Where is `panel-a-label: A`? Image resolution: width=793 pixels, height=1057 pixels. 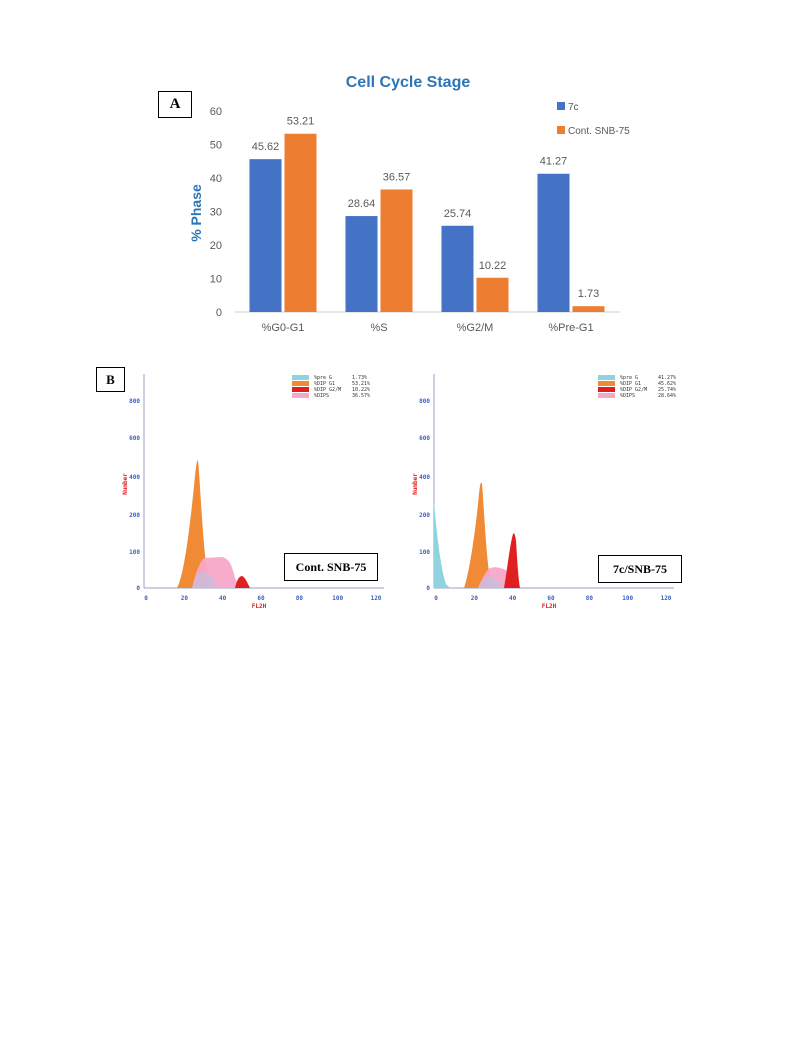 panel-a-label: A is located at coordinates (175, 104).